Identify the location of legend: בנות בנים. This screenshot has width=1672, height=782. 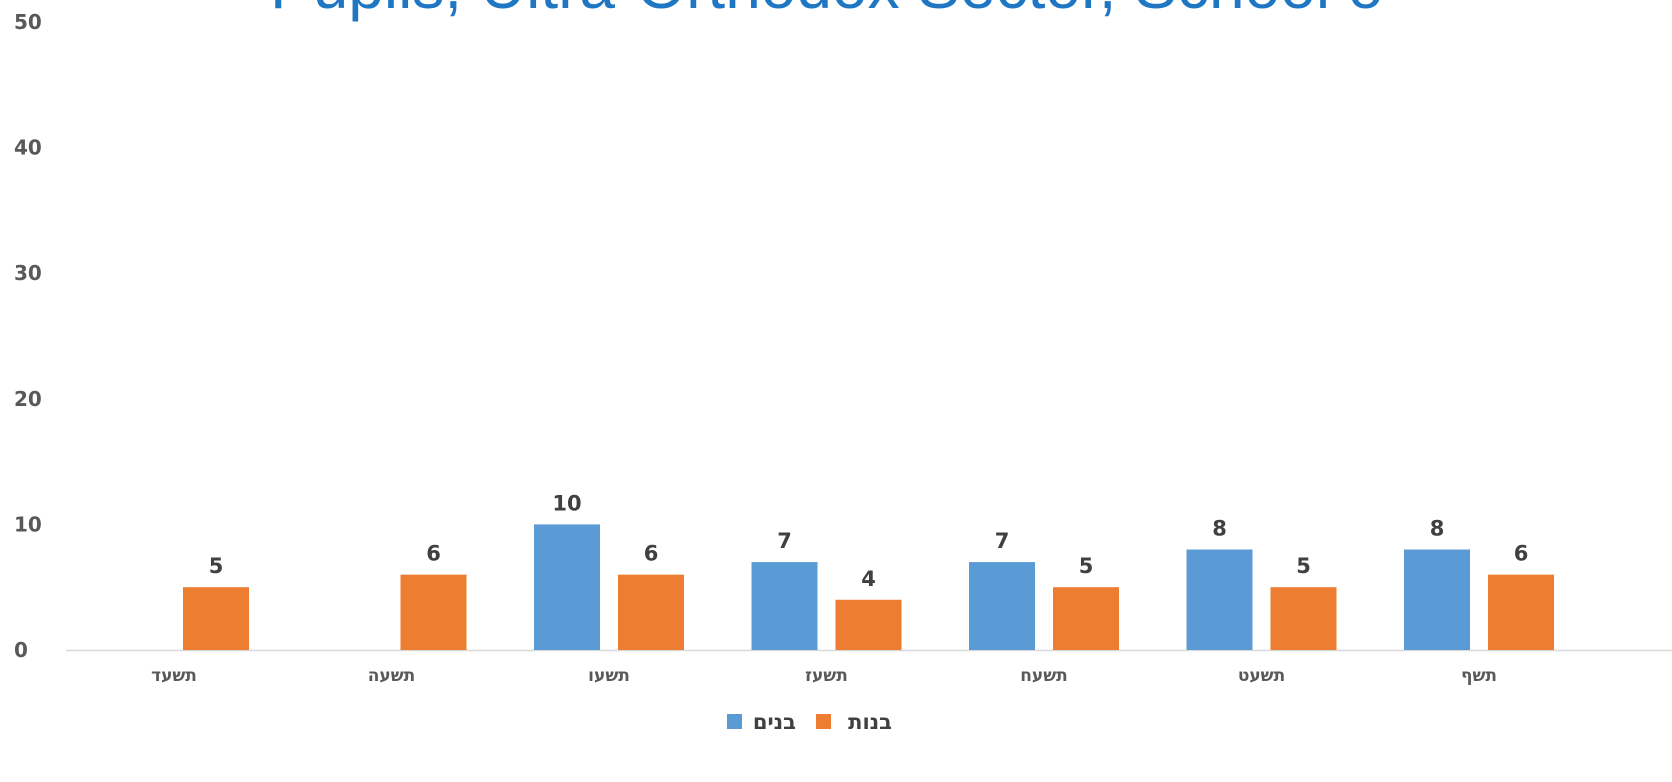
(809, 722).